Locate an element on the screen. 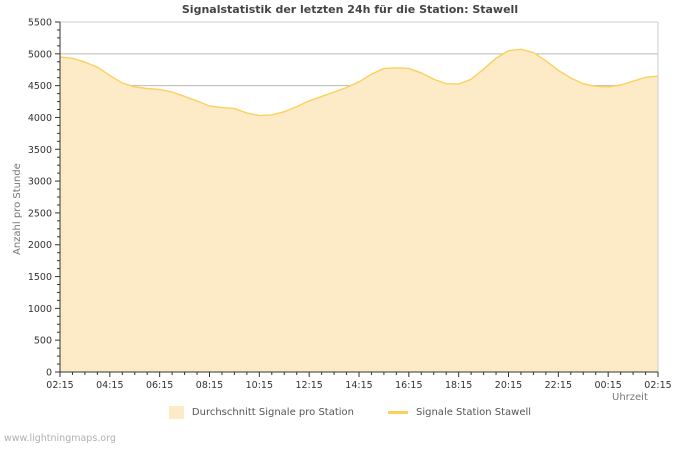 This screenshot has width=700, height=450. svg-text: 18:15 is located at coordinates (458, 385).